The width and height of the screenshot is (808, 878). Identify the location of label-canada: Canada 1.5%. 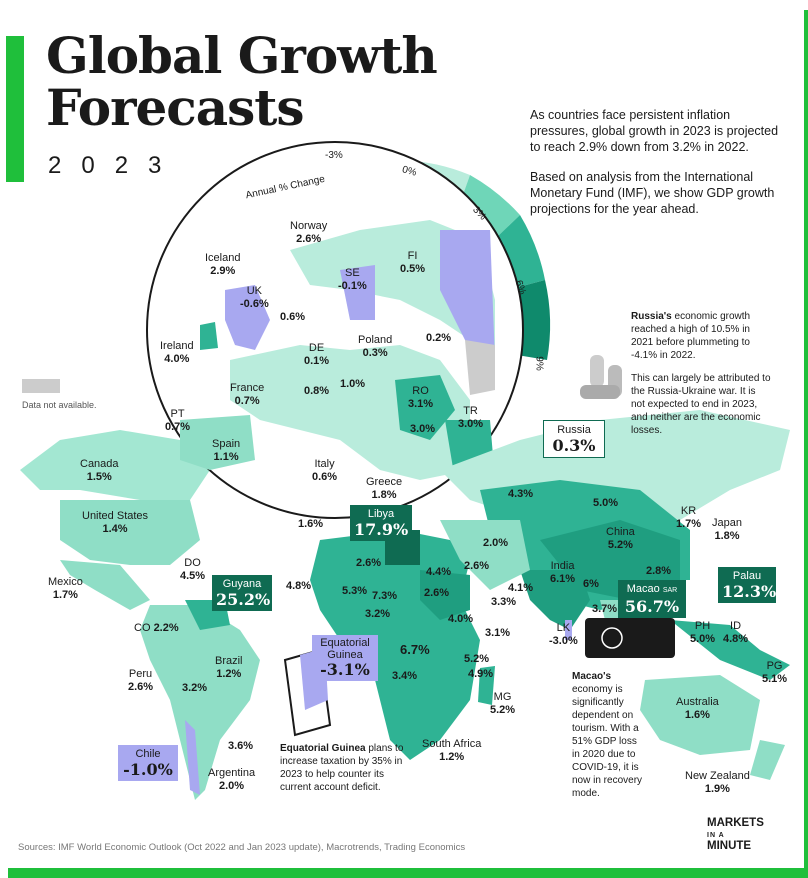
(99, 470).